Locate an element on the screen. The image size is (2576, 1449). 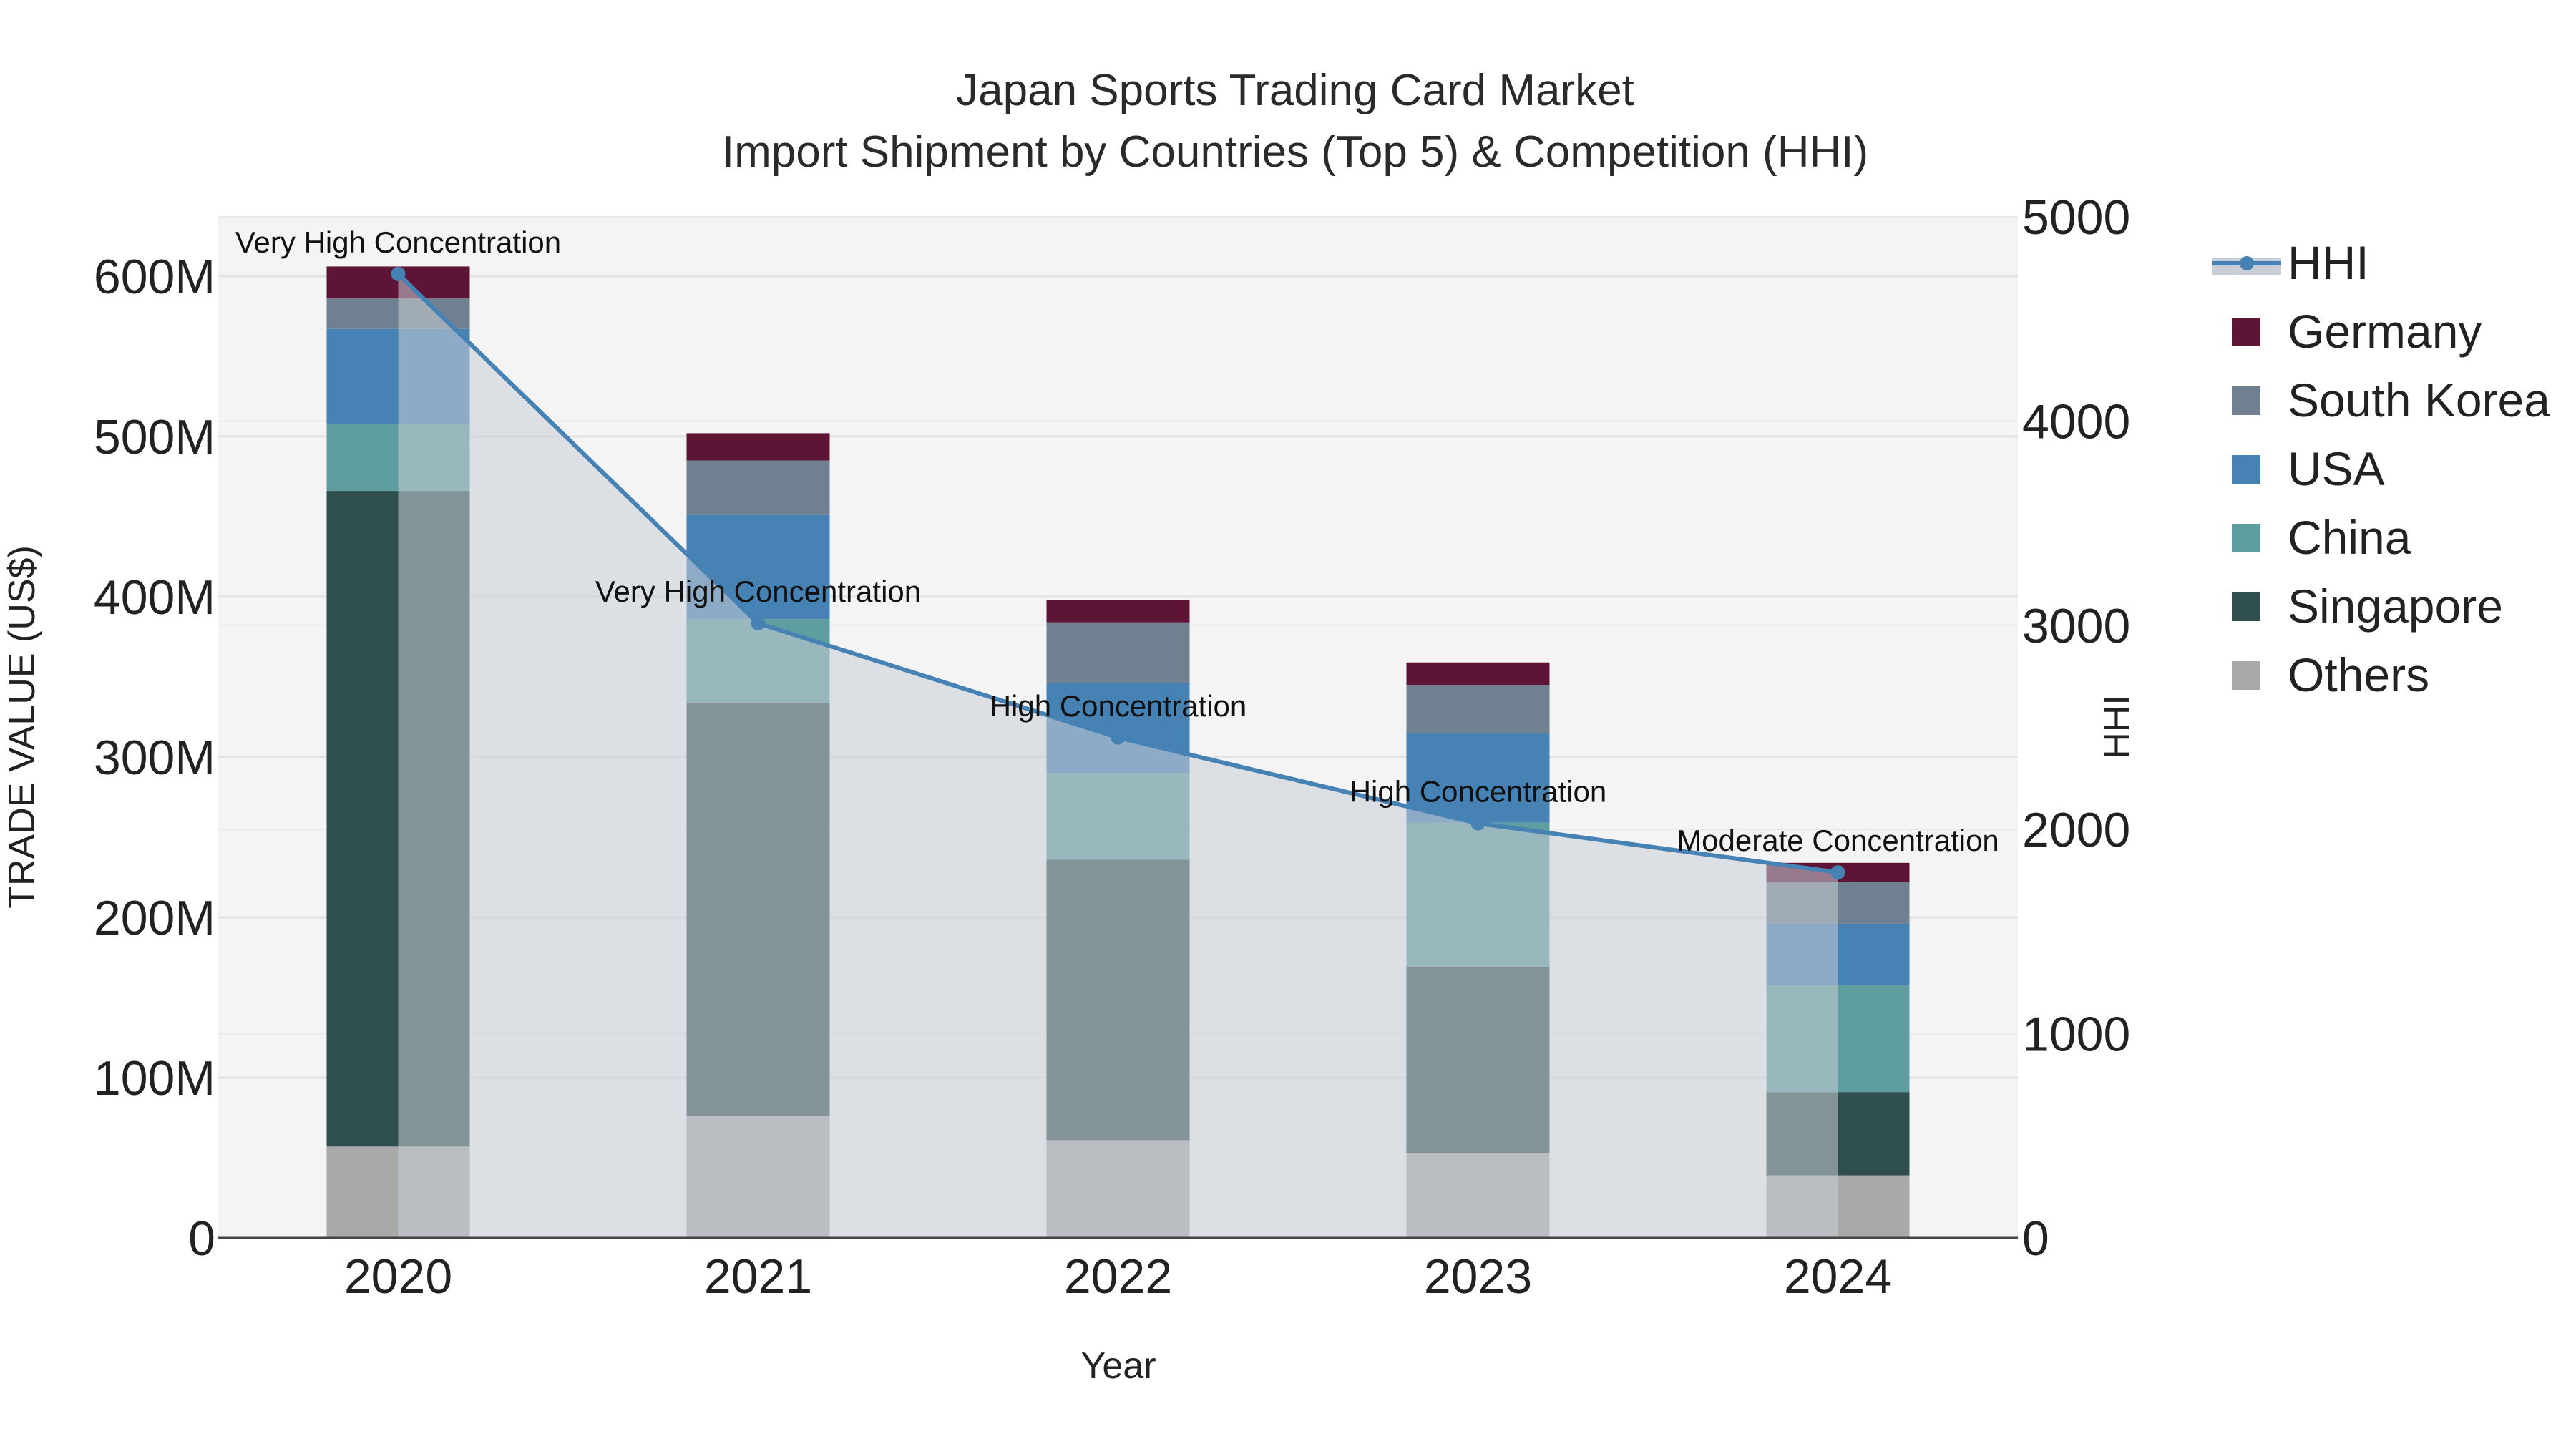
hhi-annotation-2020: Very High Concentration is located at coordinates (398, 242).